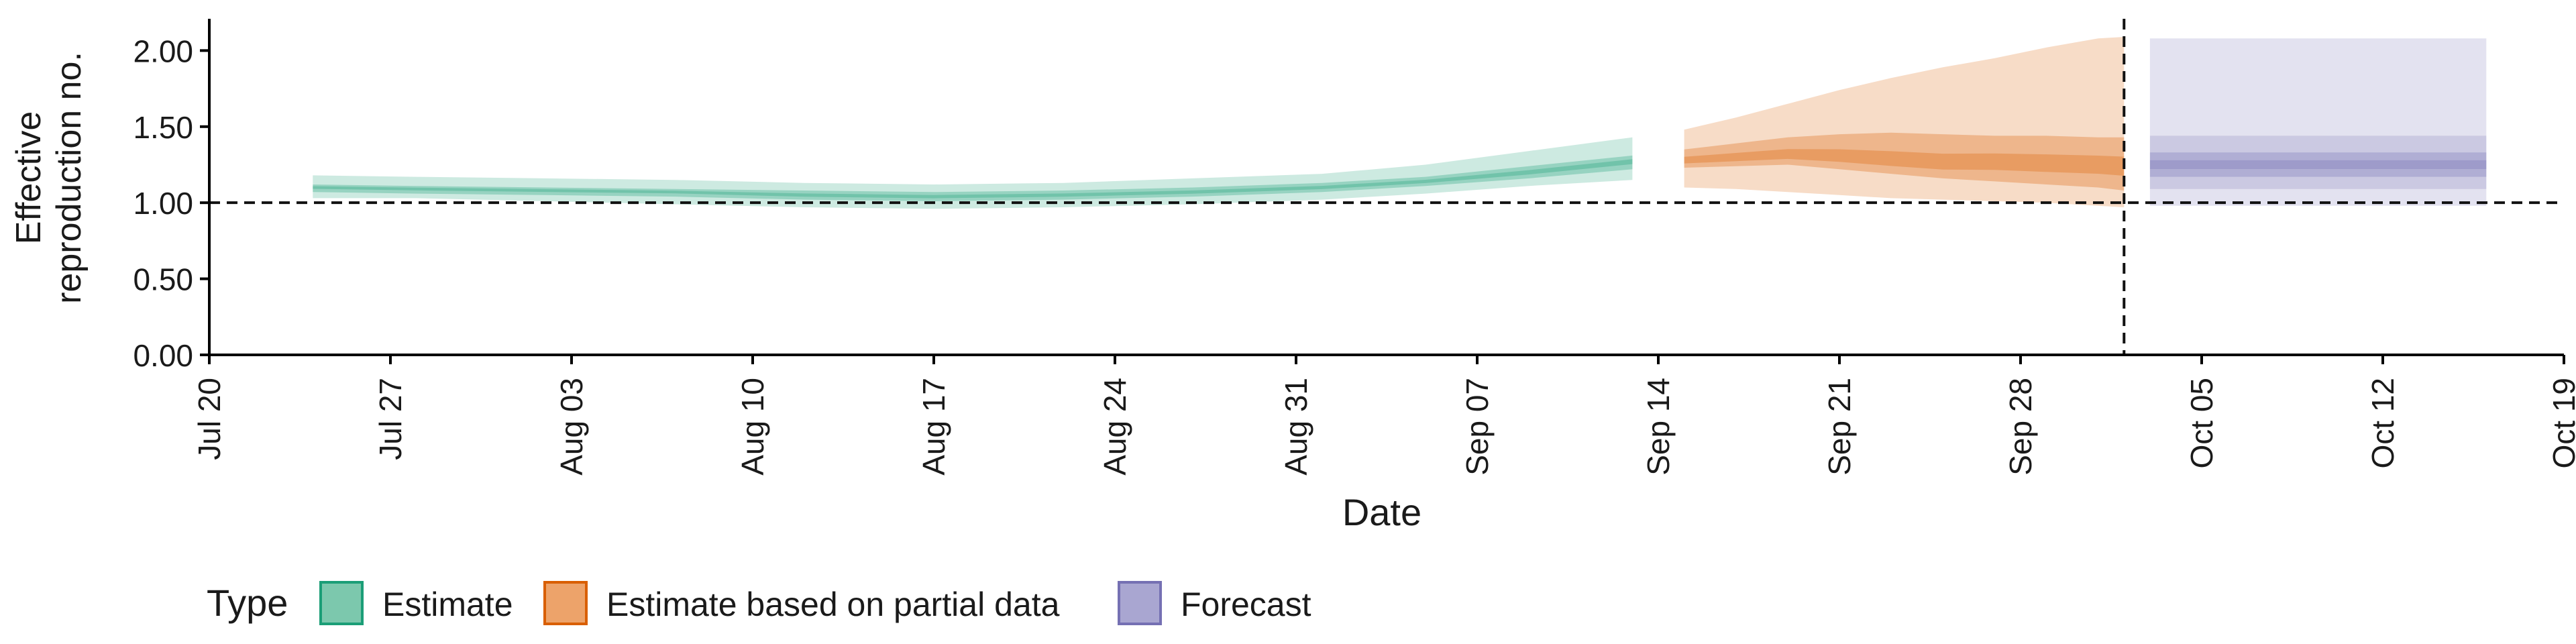 This screenshot has height=644, width=2576. I want to click on estimate-50-band, so click(973, 178).